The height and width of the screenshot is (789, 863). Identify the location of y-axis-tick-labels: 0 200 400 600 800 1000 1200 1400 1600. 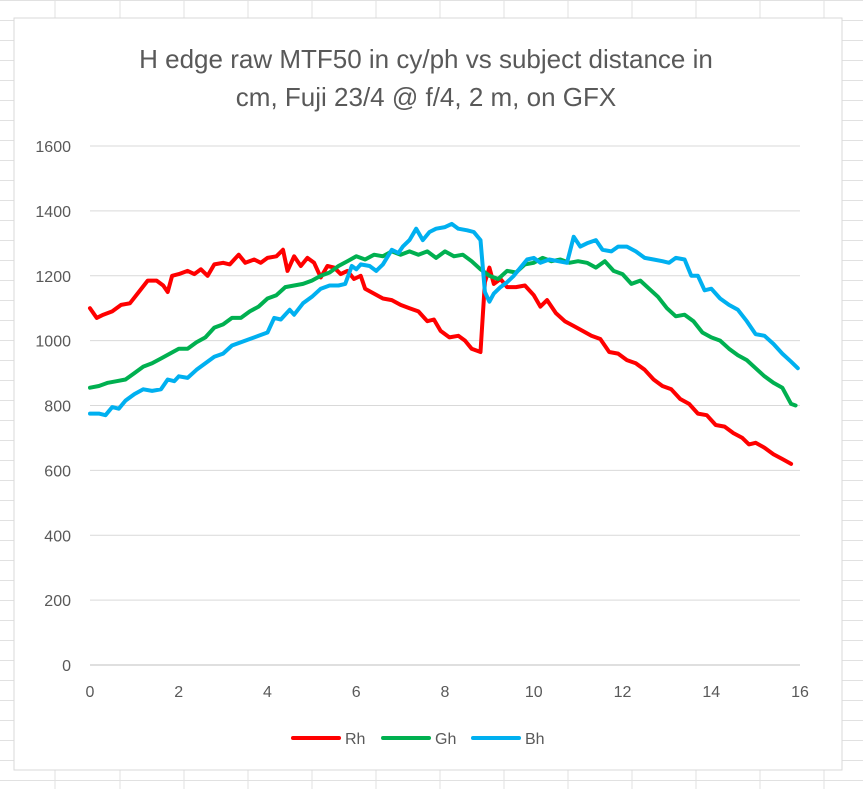
(53, 407).